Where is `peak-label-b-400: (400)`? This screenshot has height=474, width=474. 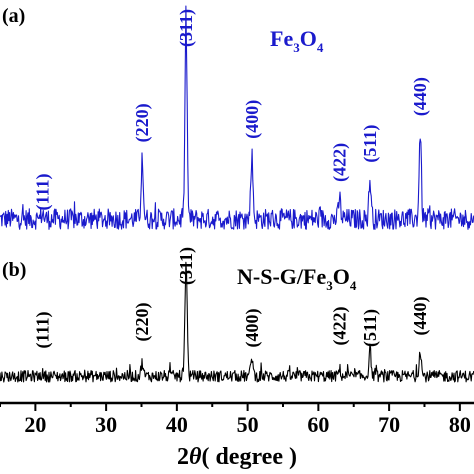 peak-label-b-400: (400) is located at coordinates (252, 328).